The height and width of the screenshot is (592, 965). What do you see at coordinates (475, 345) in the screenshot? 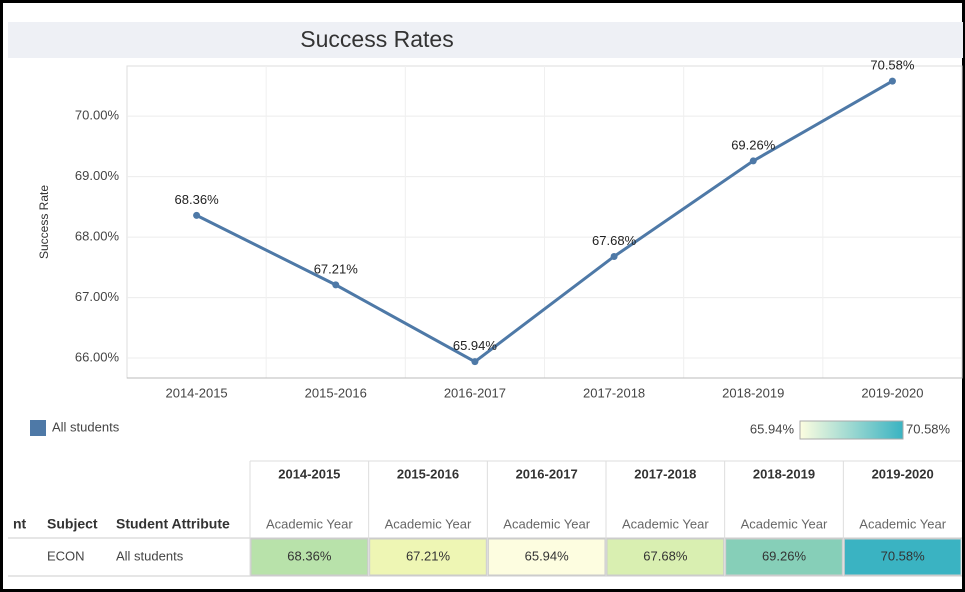
I see `data-label: 65.94%` at bounding box center [475, 345].